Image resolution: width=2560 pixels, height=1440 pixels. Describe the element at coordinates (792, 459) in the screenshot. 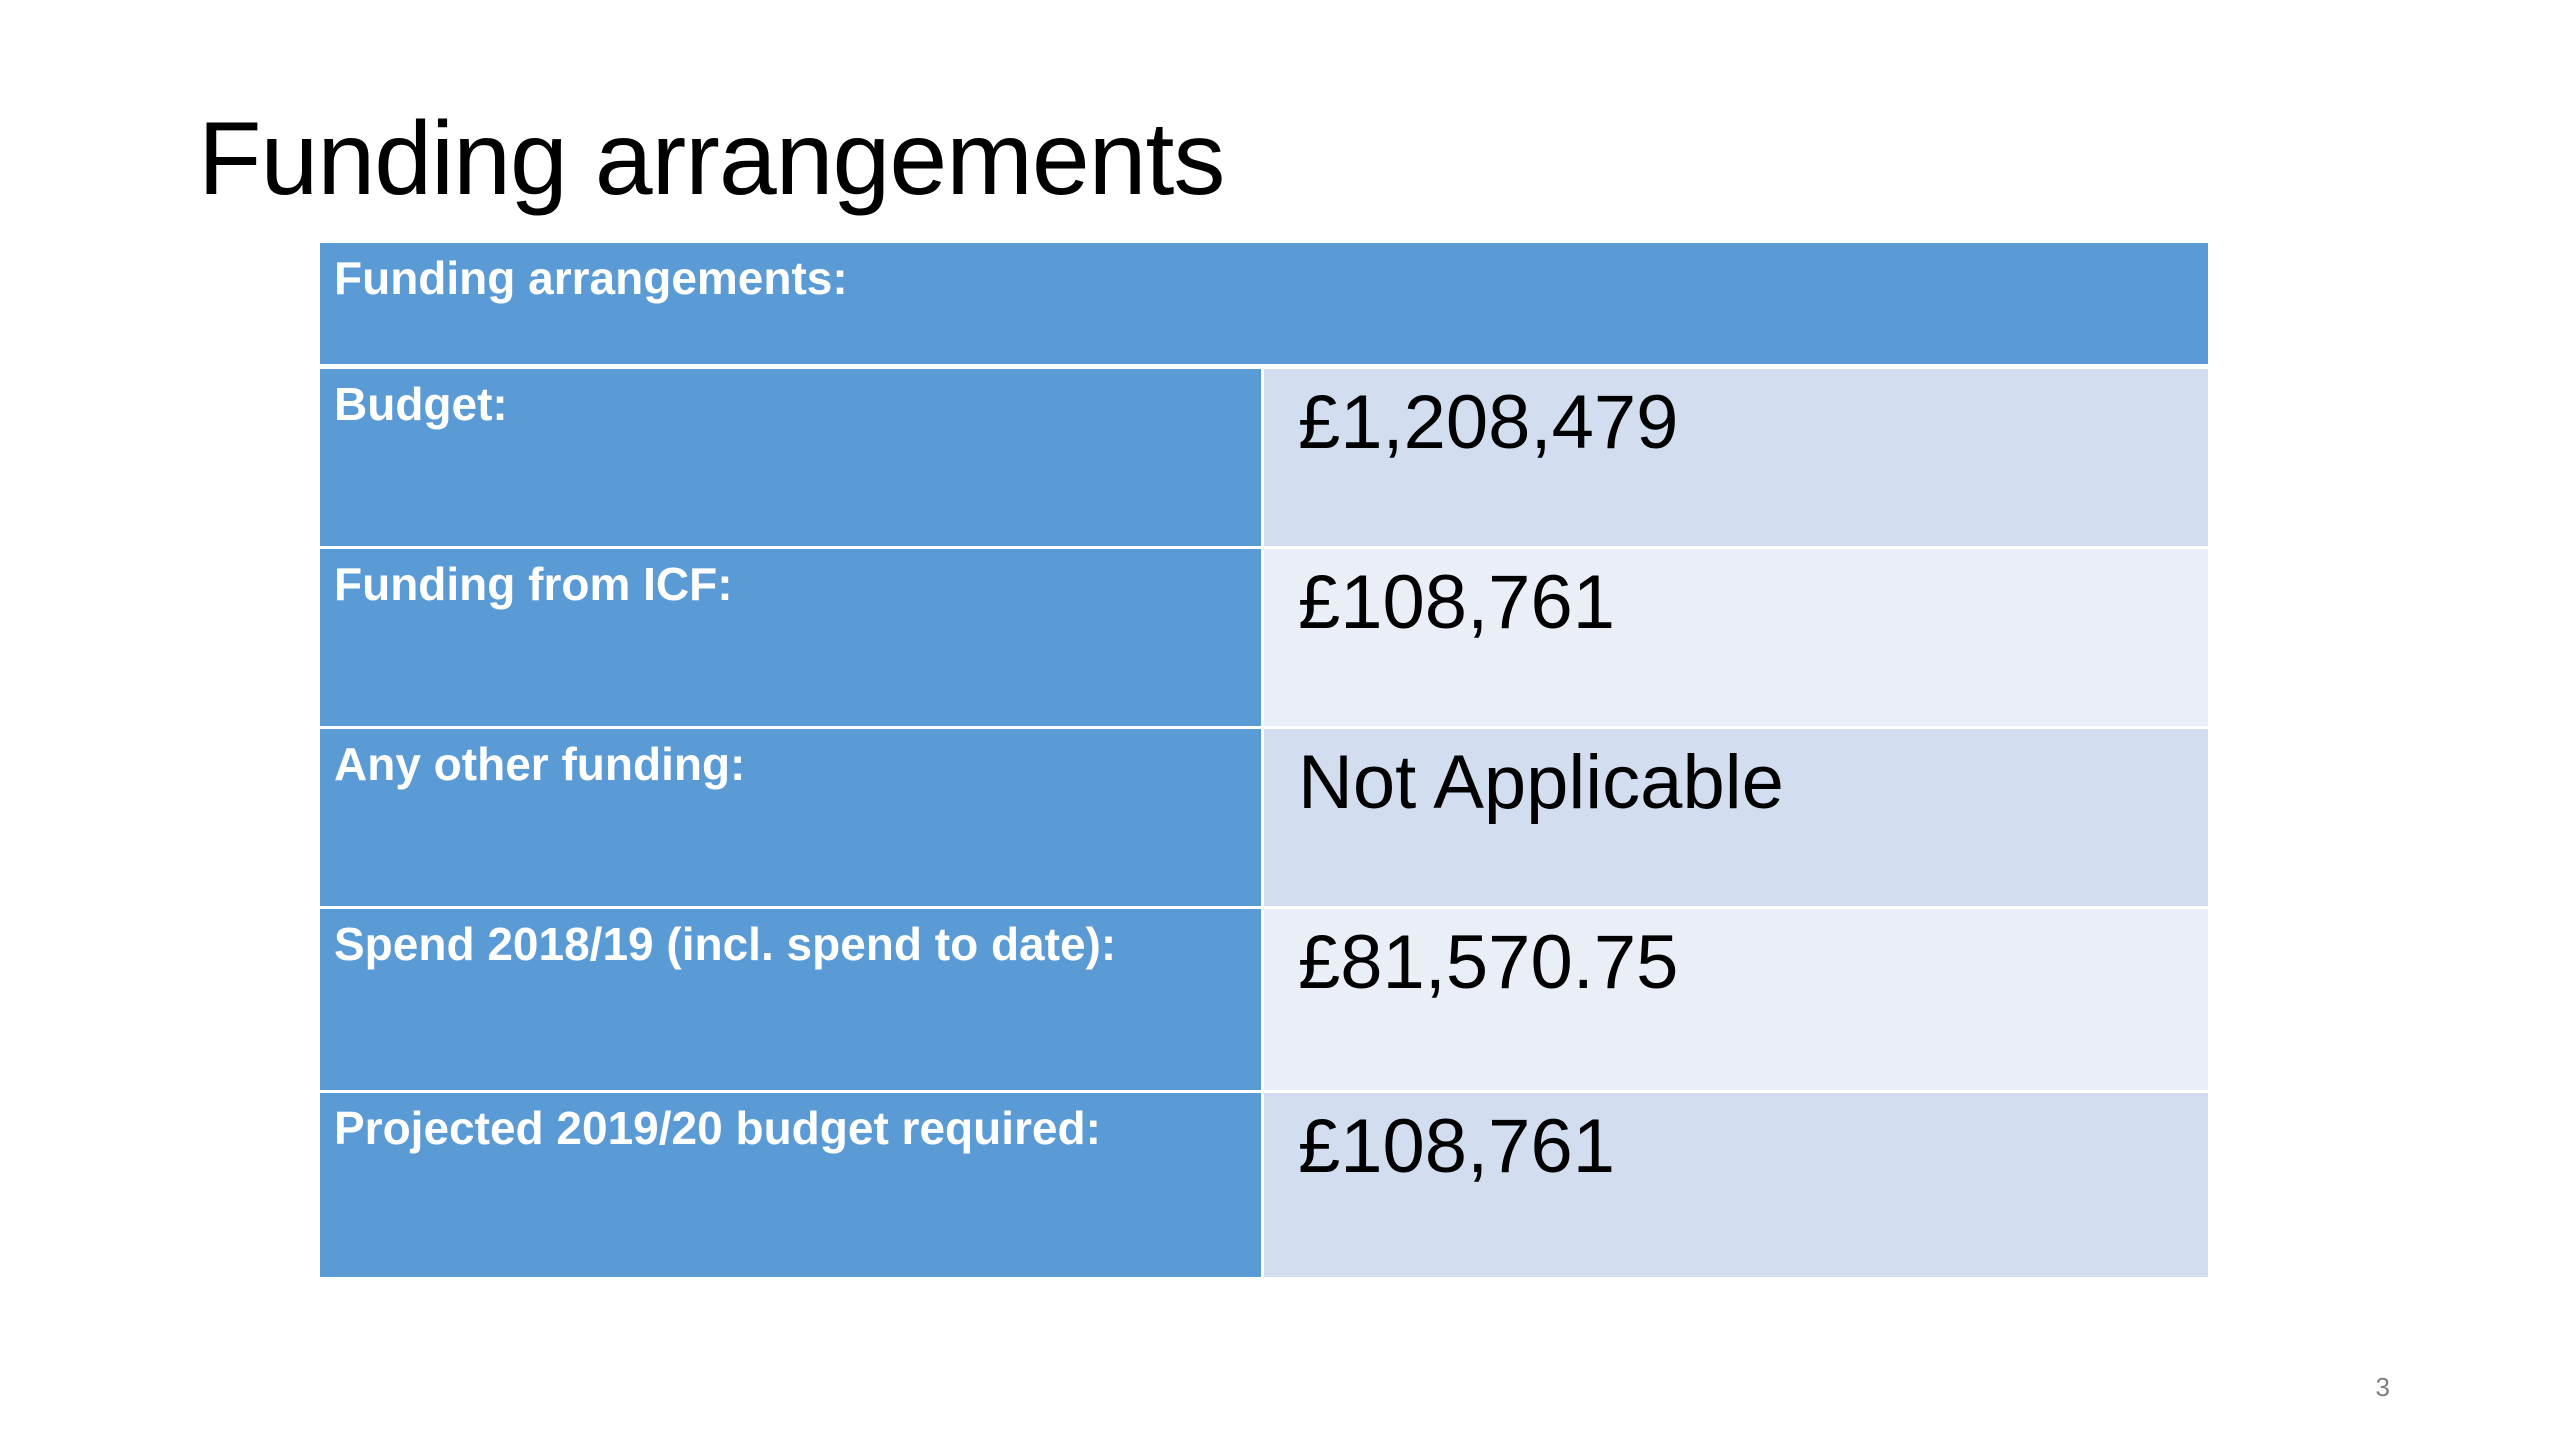

I see `row-label-budget: Budget:` at that location.